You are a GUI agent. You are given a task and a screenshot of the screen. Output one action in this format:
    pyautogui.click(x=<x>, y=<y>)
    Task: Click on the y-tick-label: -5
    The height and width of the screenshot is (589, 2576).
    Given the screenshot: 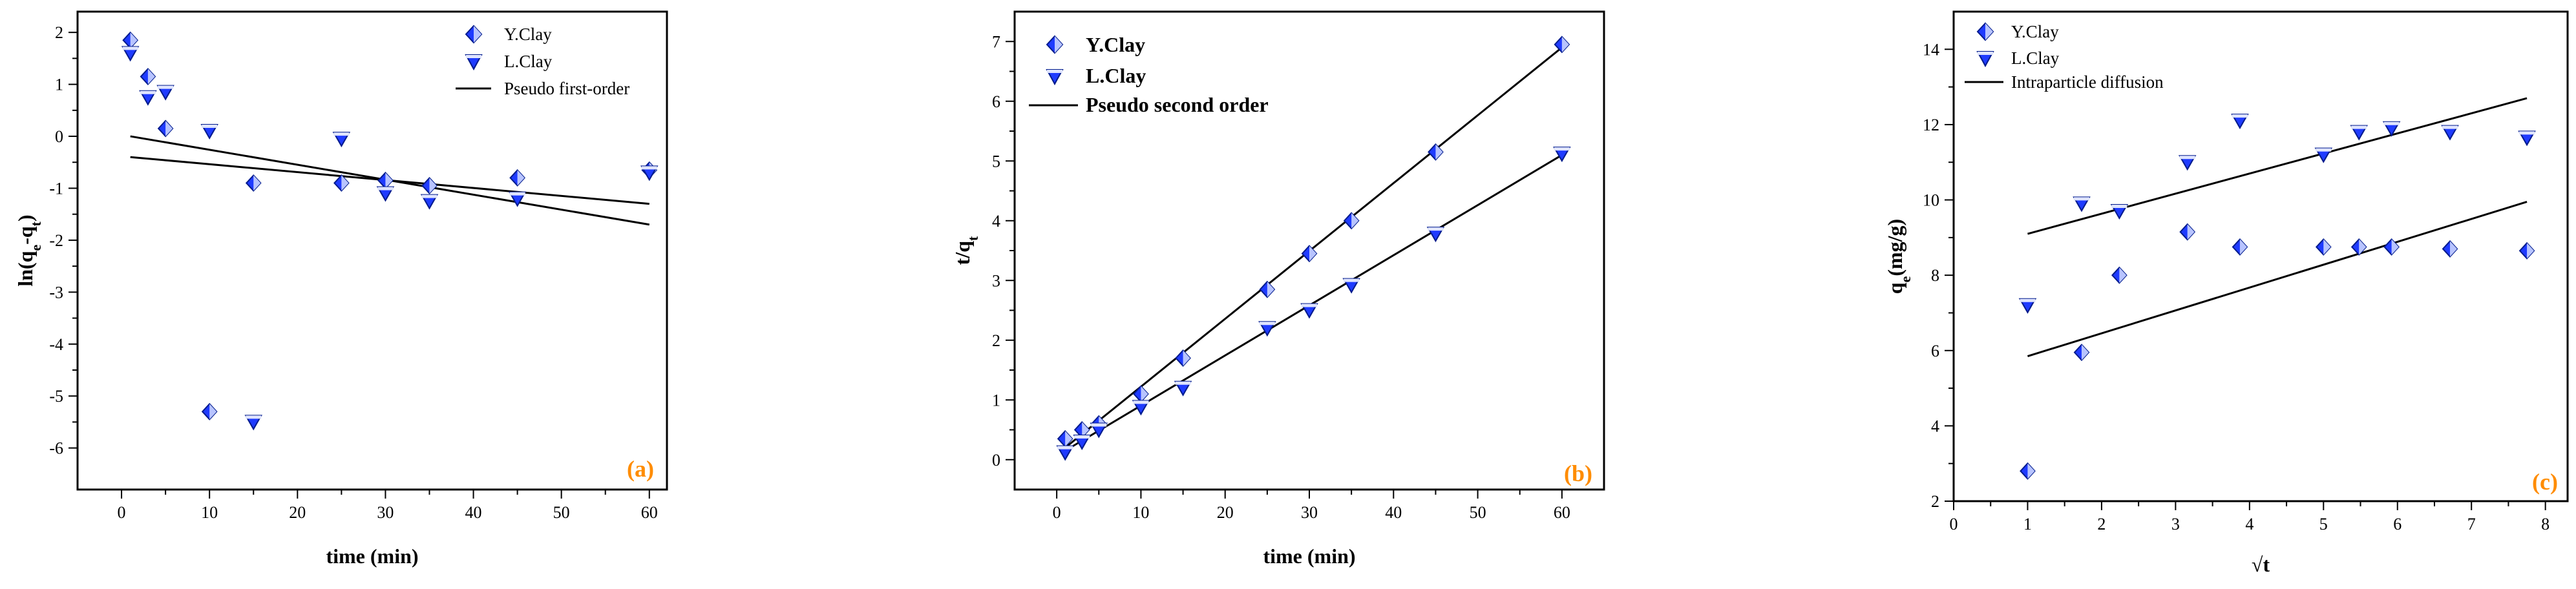 What is the action you would take?
    pyautogui.click(x=56, y=396)
    